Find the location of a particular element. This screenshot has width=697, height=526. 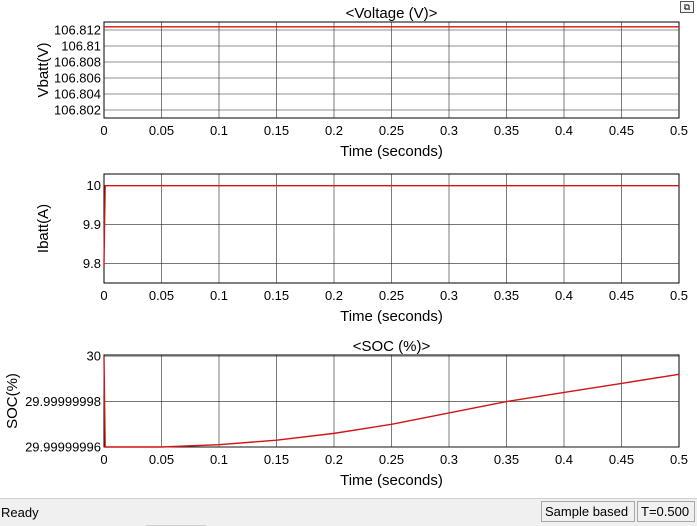

simulation-time-indicator: T=0.500 is located at coordinates (666, 511).